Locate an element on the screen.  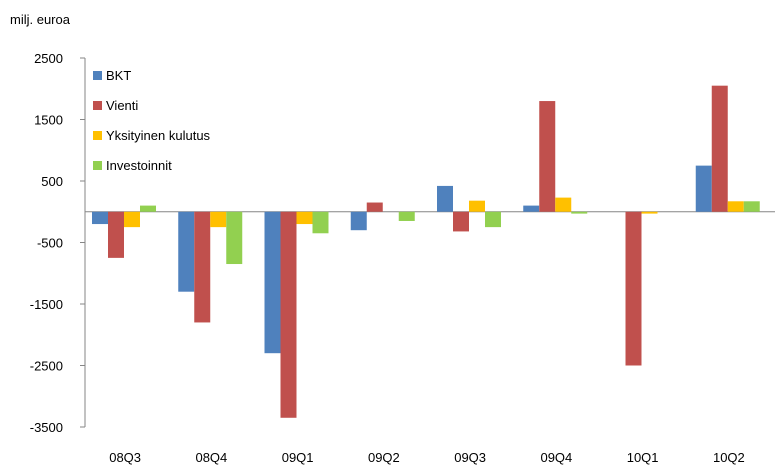
x-tick-label: 09Q1 is located at coordinates (298, 457).